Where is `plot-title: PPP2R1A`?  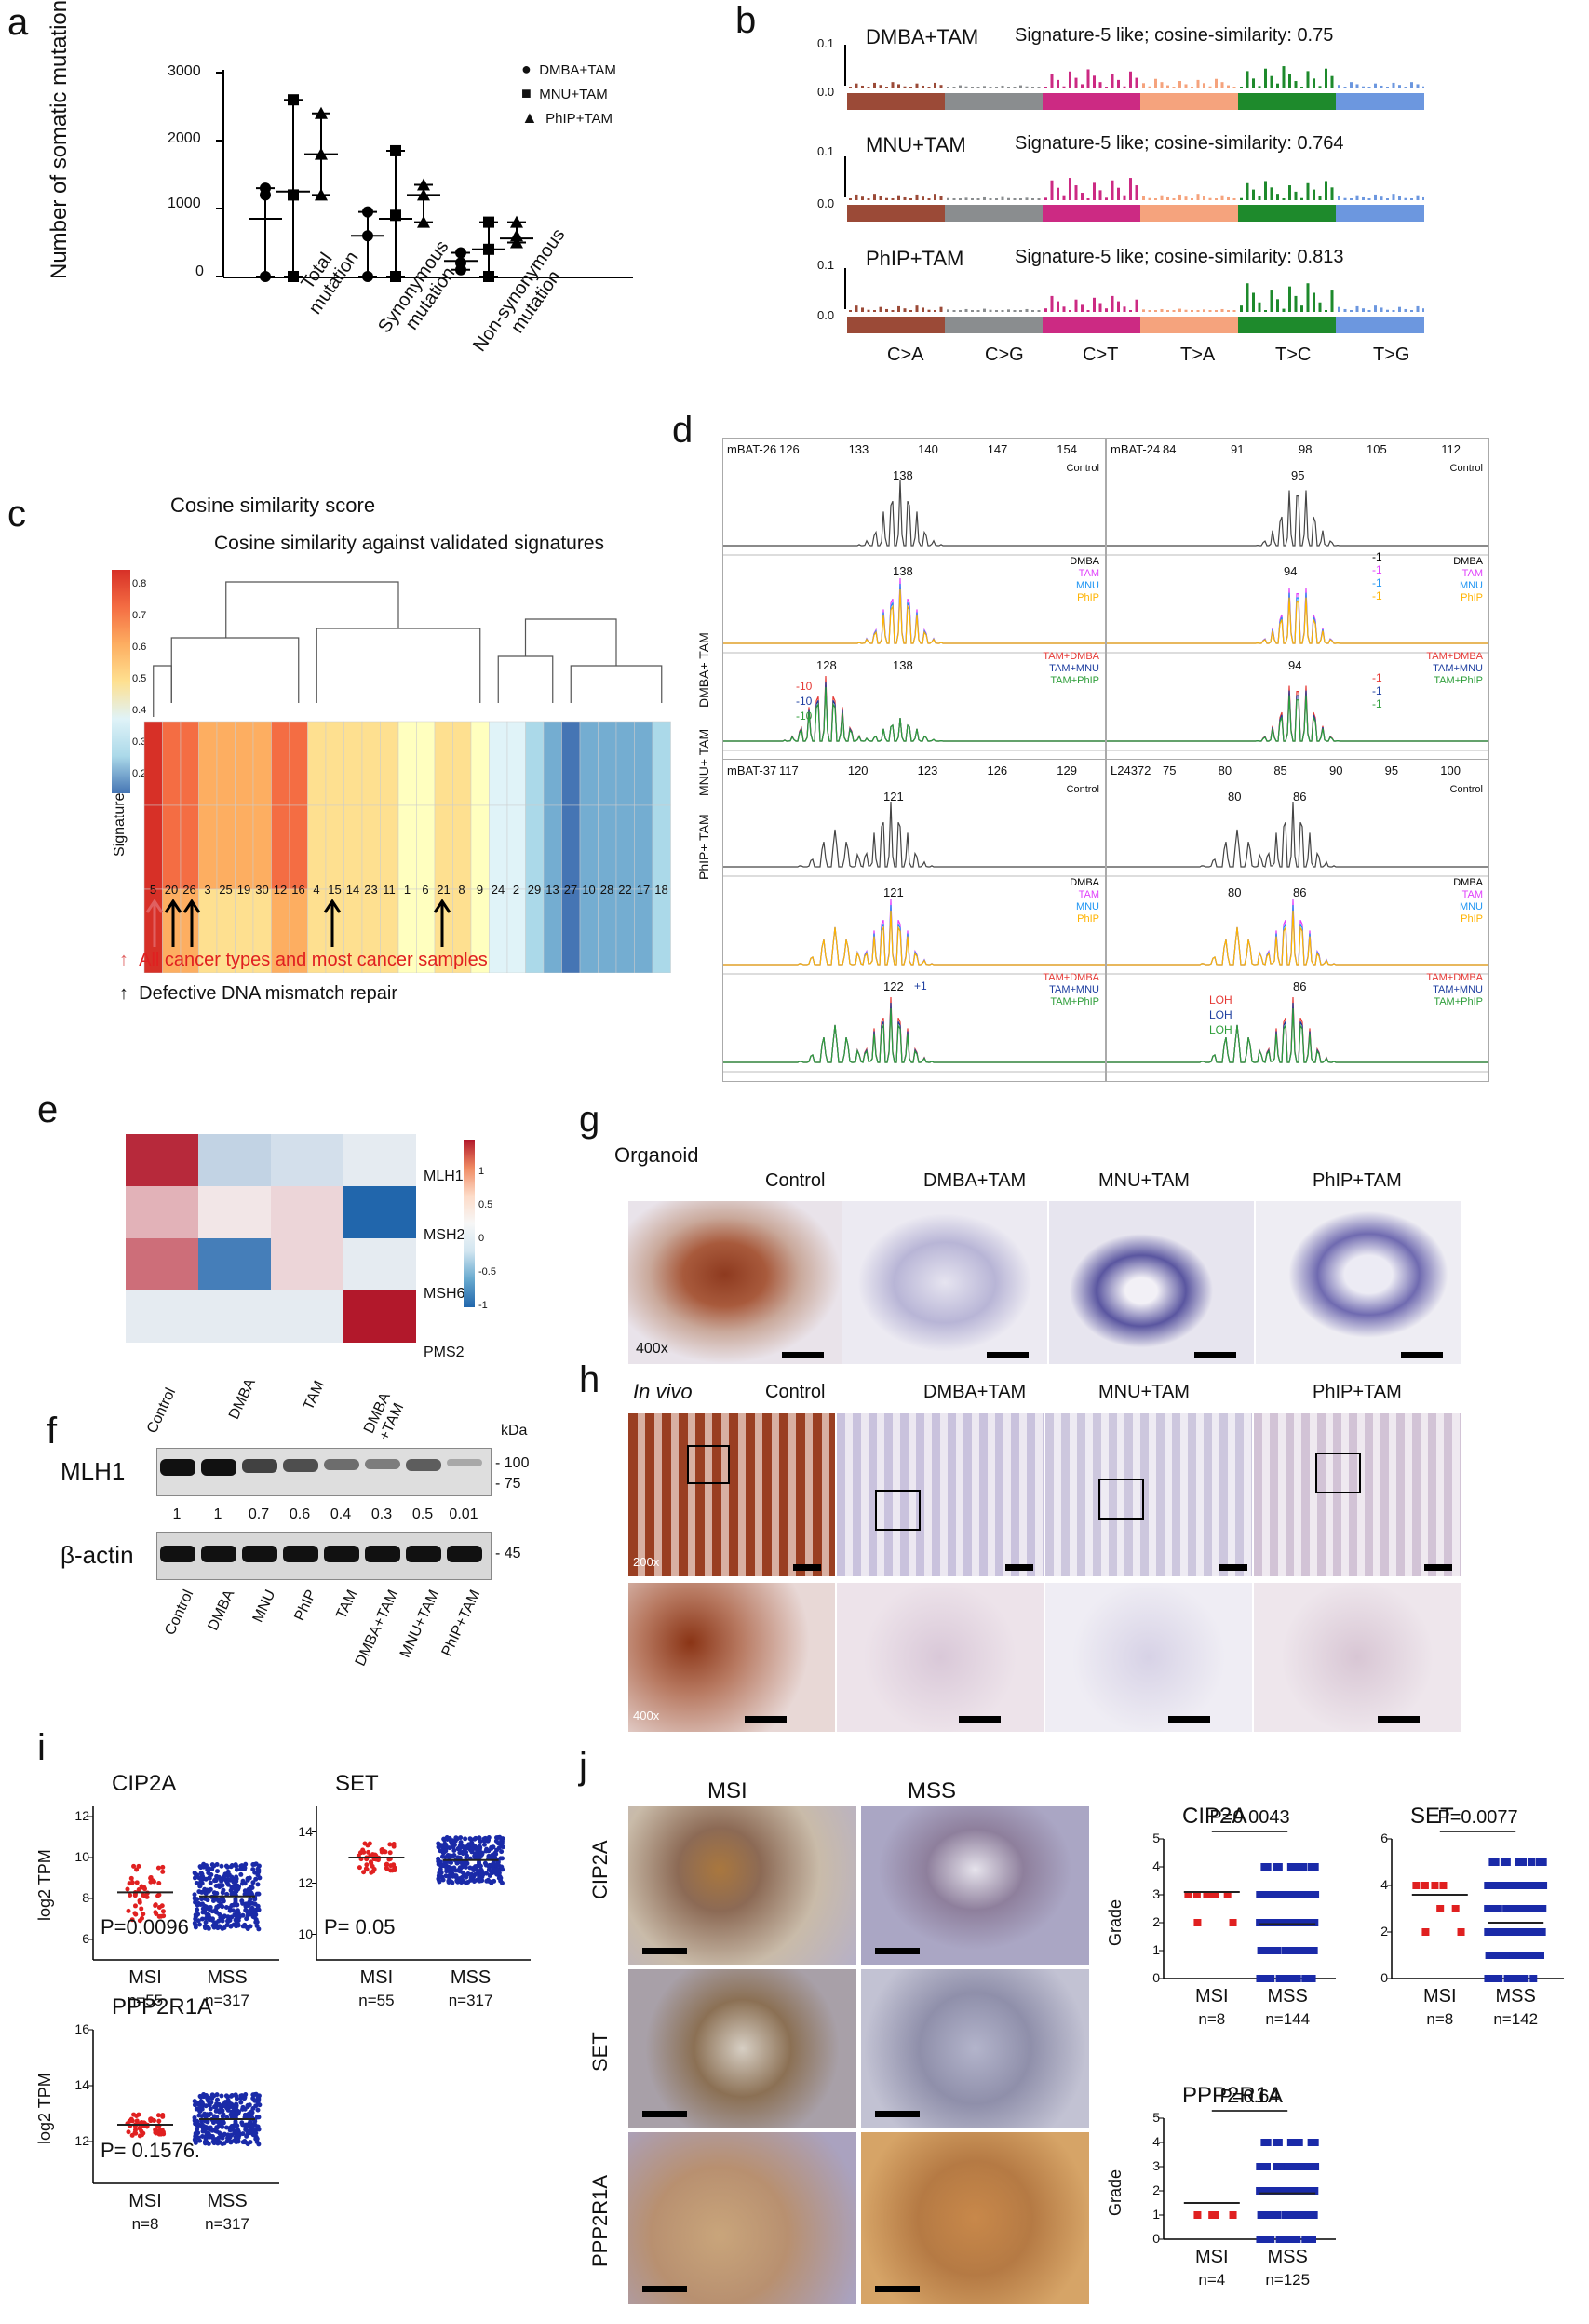
plot-title: PPP2R1A is located at coordinates (162, 2007).